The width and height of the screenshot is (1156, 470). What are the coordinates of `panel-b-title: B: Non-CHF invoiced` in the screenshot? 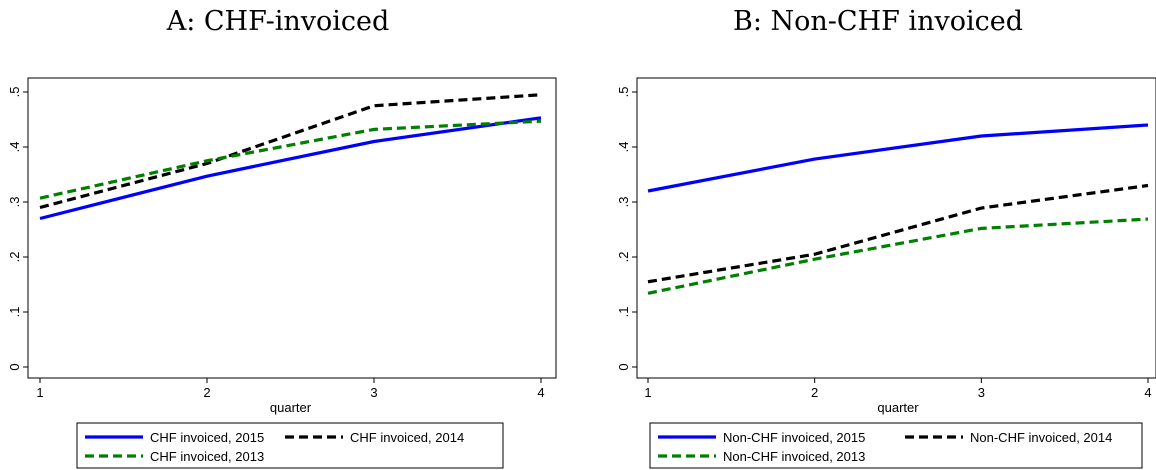 It's located at (878, 21).